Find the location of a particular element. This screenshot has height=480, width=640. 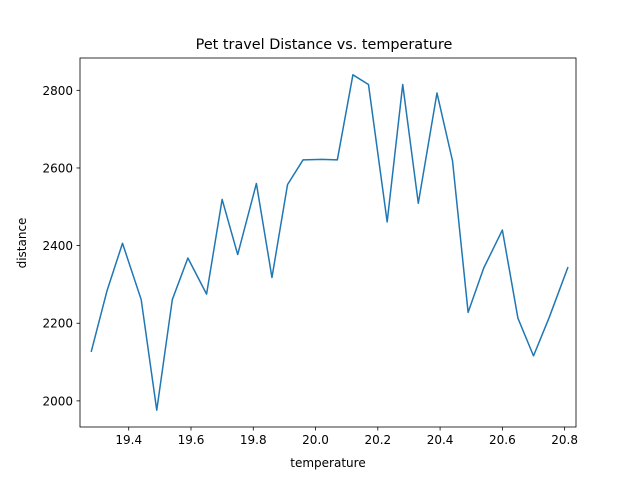

y-axis-label: distance is located at coordinates (22, 243).